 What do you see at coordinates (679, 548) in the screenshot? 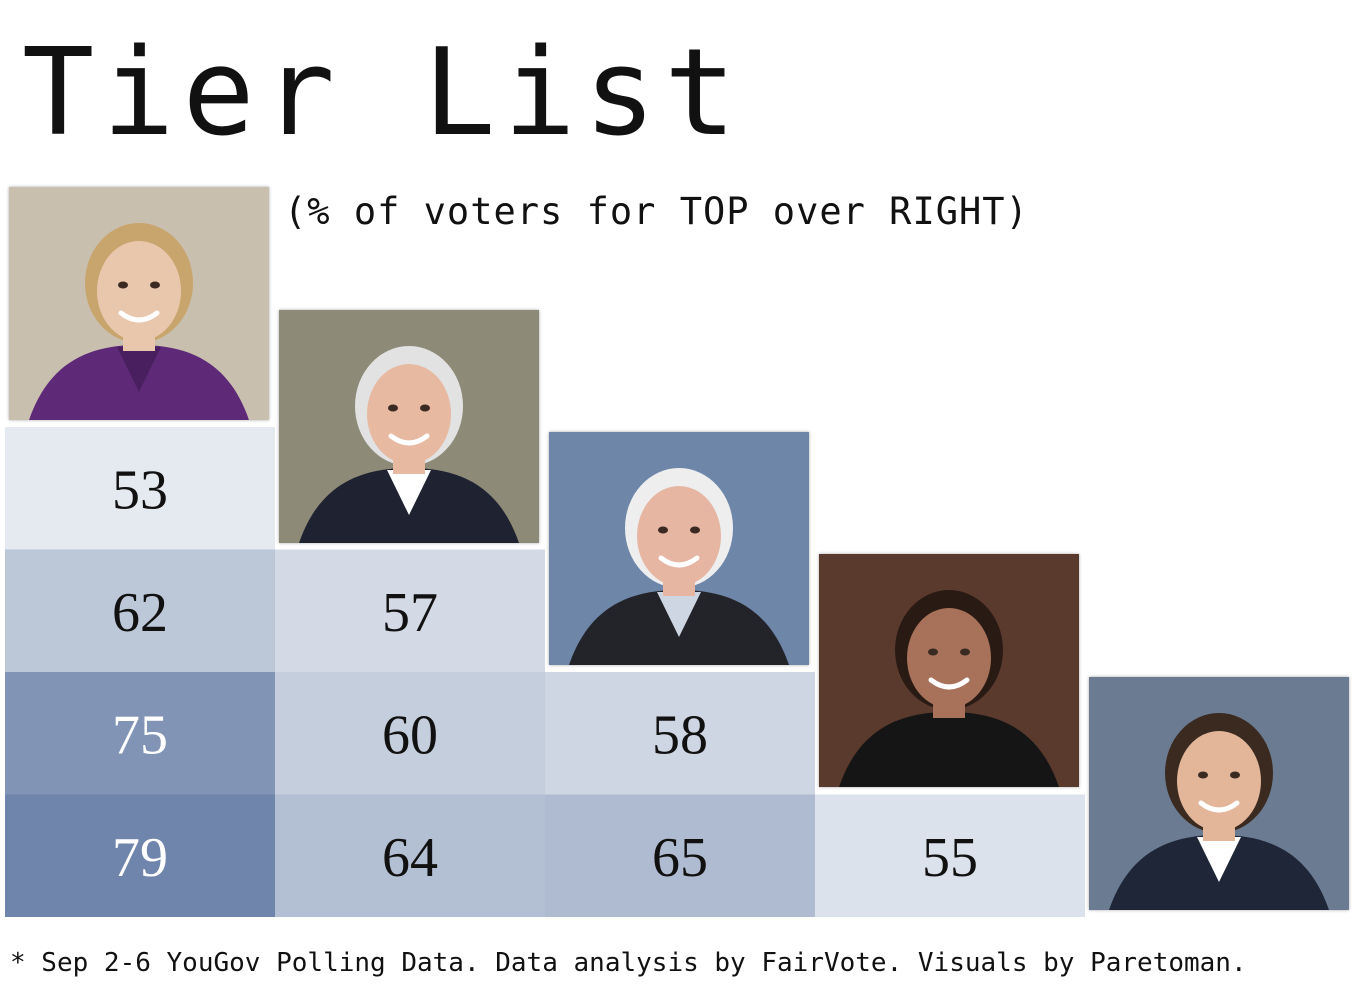
I see `portrait-man-glasses-white-hair-icon` at bounding box center [679, 548].